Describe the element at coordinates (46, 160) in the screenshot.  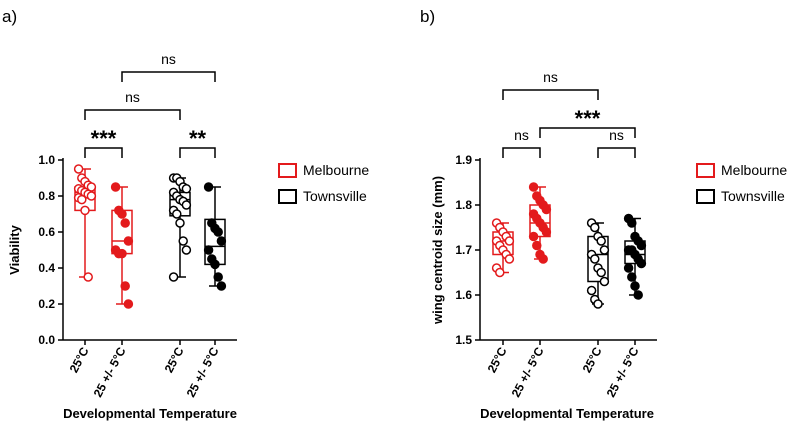
I see `y-tick-label: 1.0` at that location.